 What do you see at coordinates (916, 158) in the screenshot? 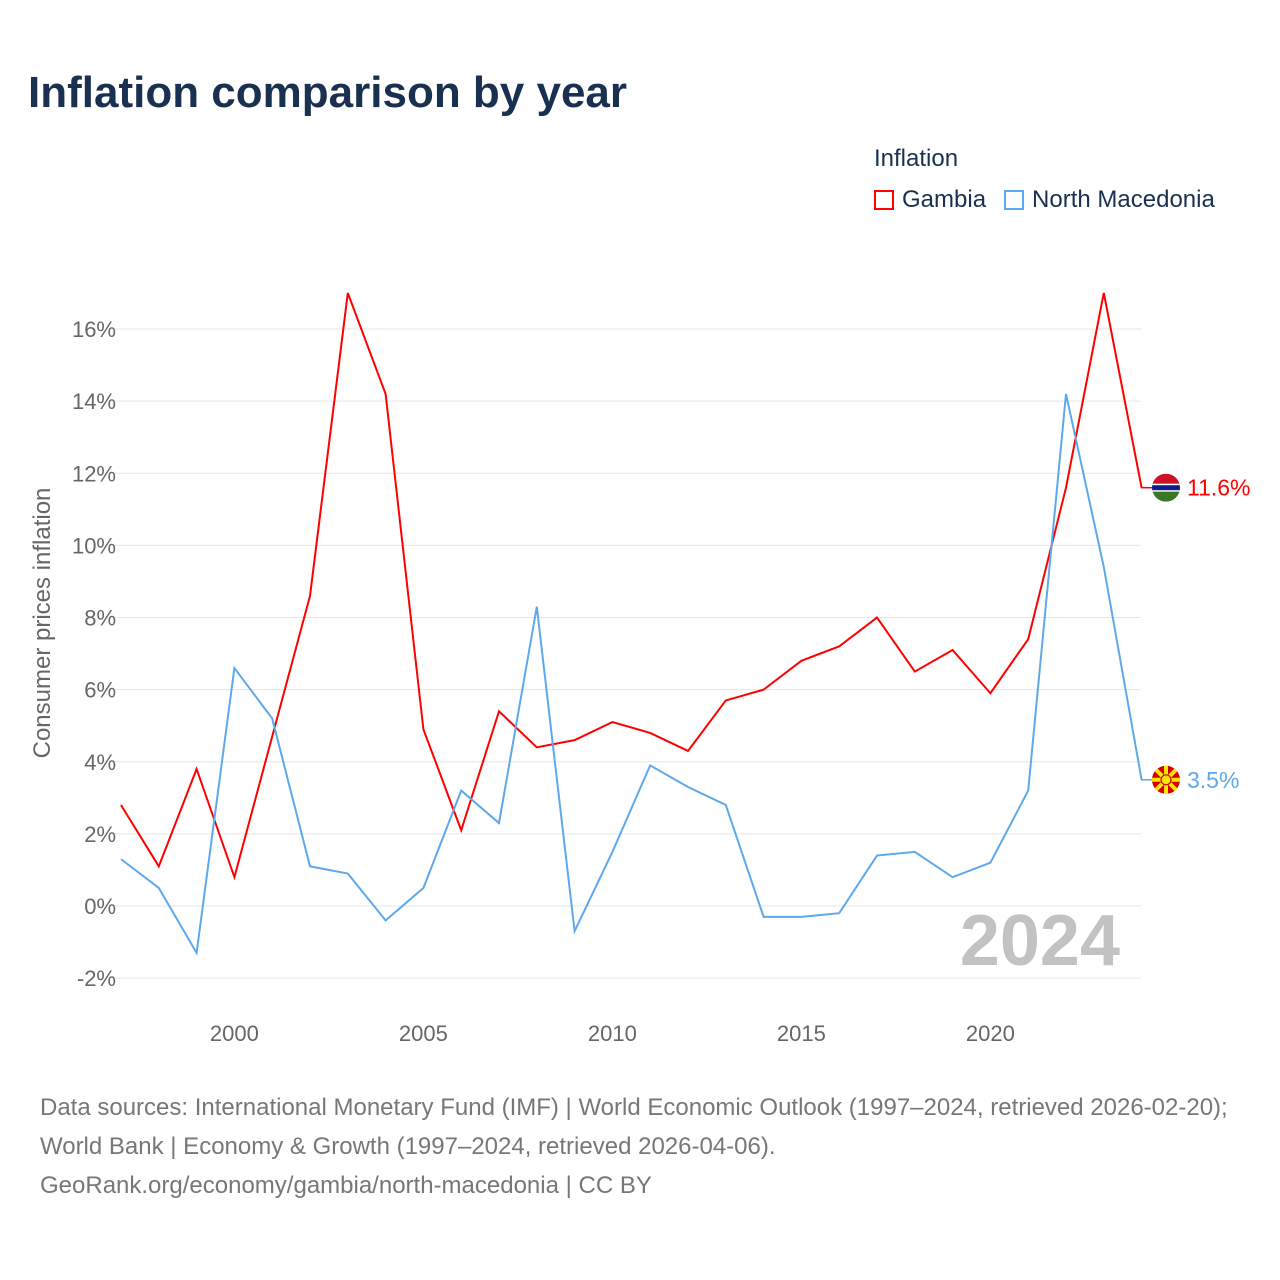
I see `legend-title: Inflation` at bounding box center [916, 158].